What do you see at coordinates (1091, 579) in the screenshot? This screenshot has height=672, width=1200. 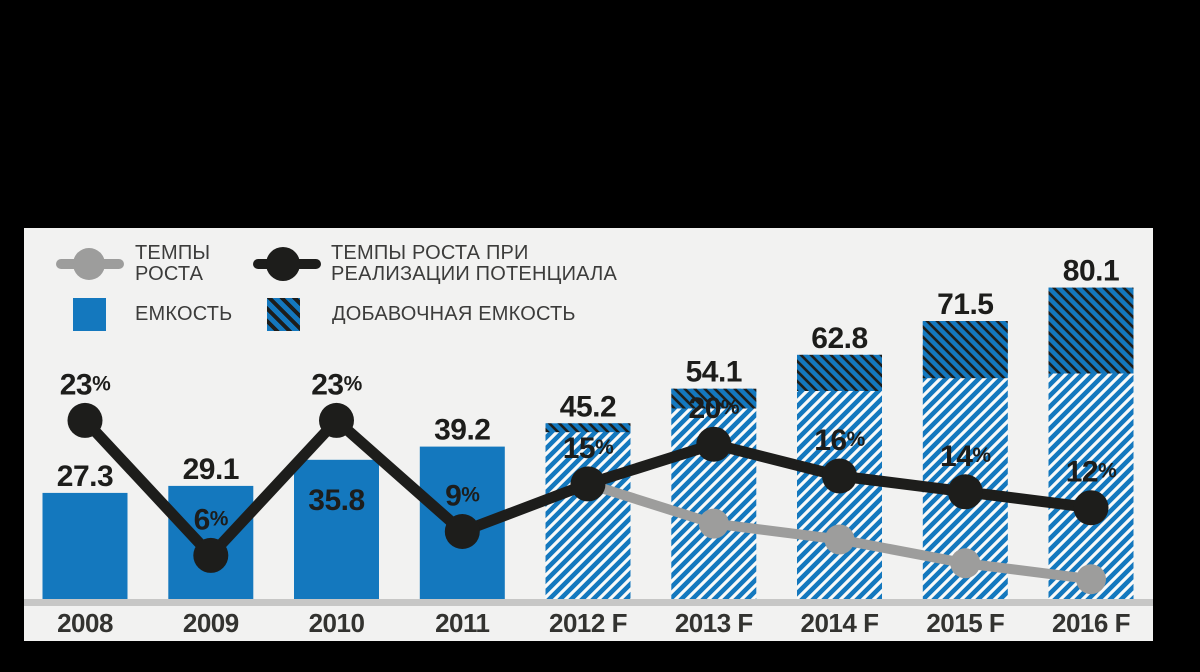 I see `growth-rate-dot-2016-f` at bounding box center [1091, 579].